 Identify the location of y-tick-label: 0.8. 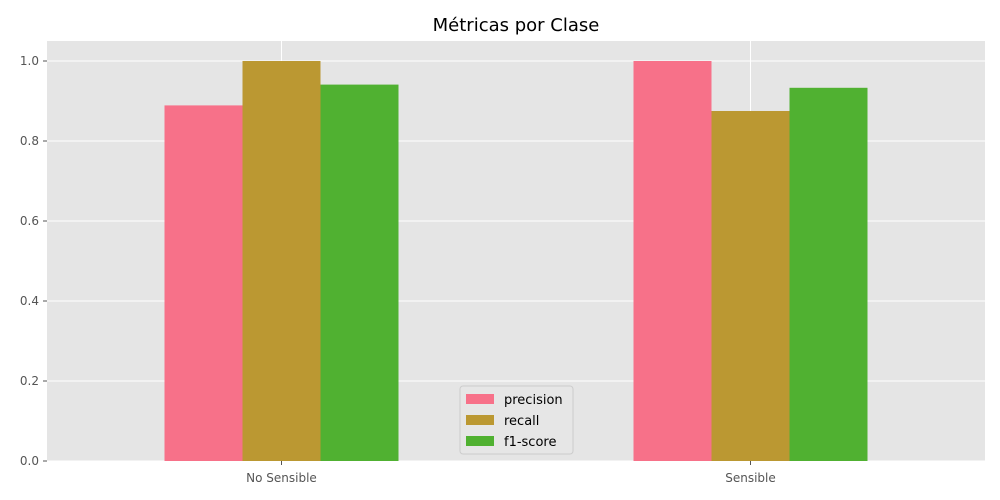
(29, 141).